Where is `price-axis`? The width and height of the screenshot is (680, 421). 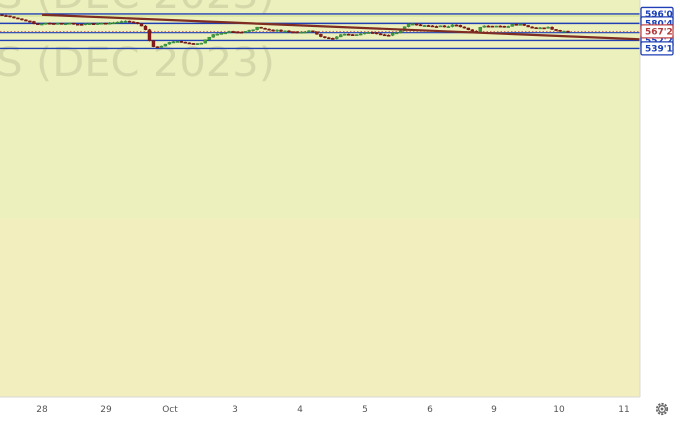 price-axis is located at coordinates (660, 210).